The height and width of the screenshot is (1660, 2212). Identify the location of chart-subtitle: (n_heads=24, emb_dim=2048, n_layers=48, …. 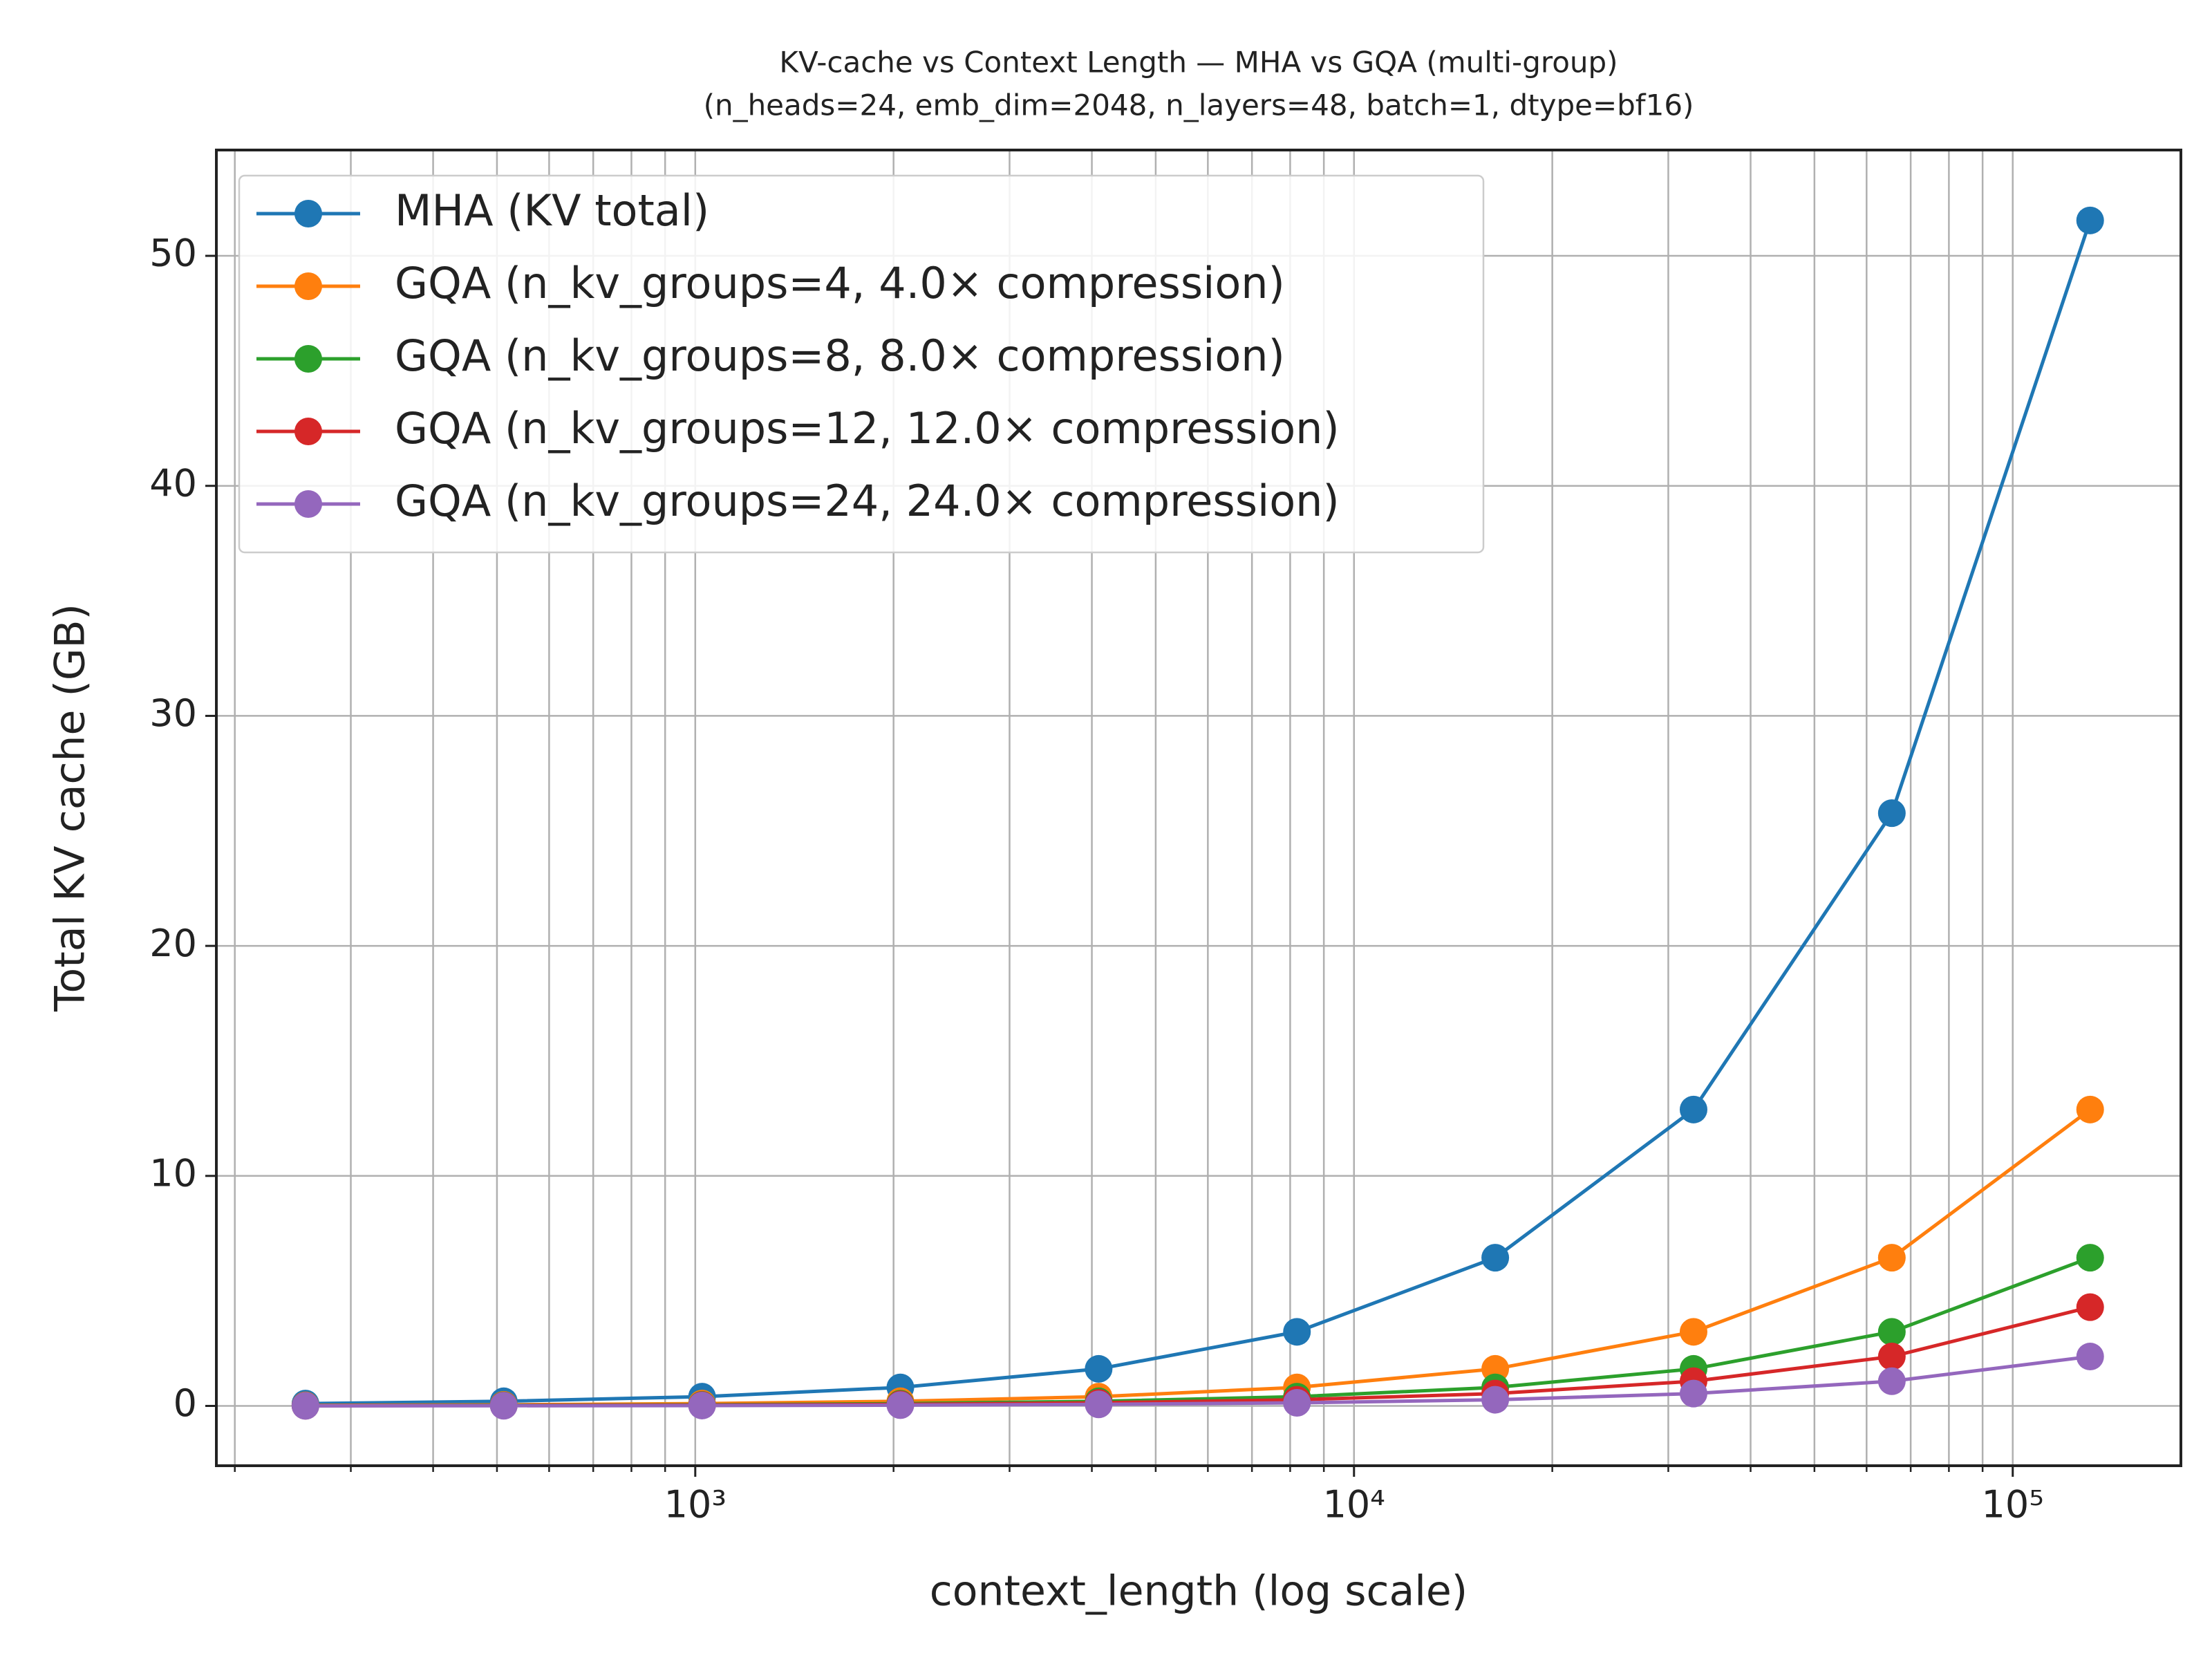
(1199, 105).